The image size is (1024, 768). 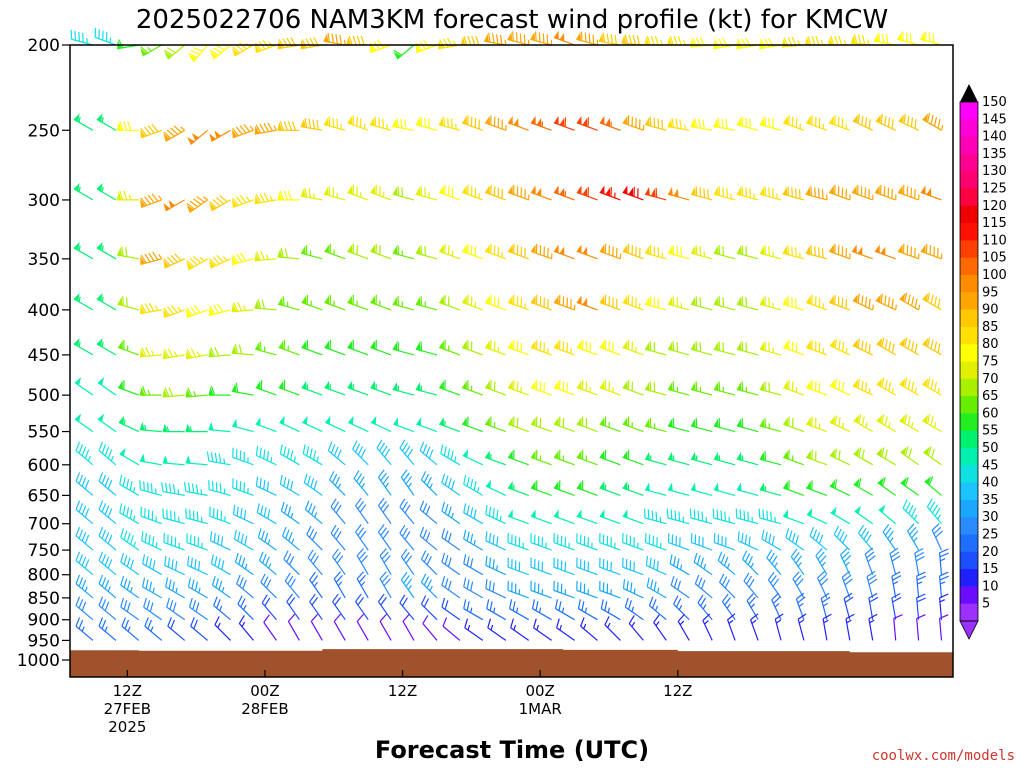 I want to click on colorbar-label: 15, so click(x=990, y=569).